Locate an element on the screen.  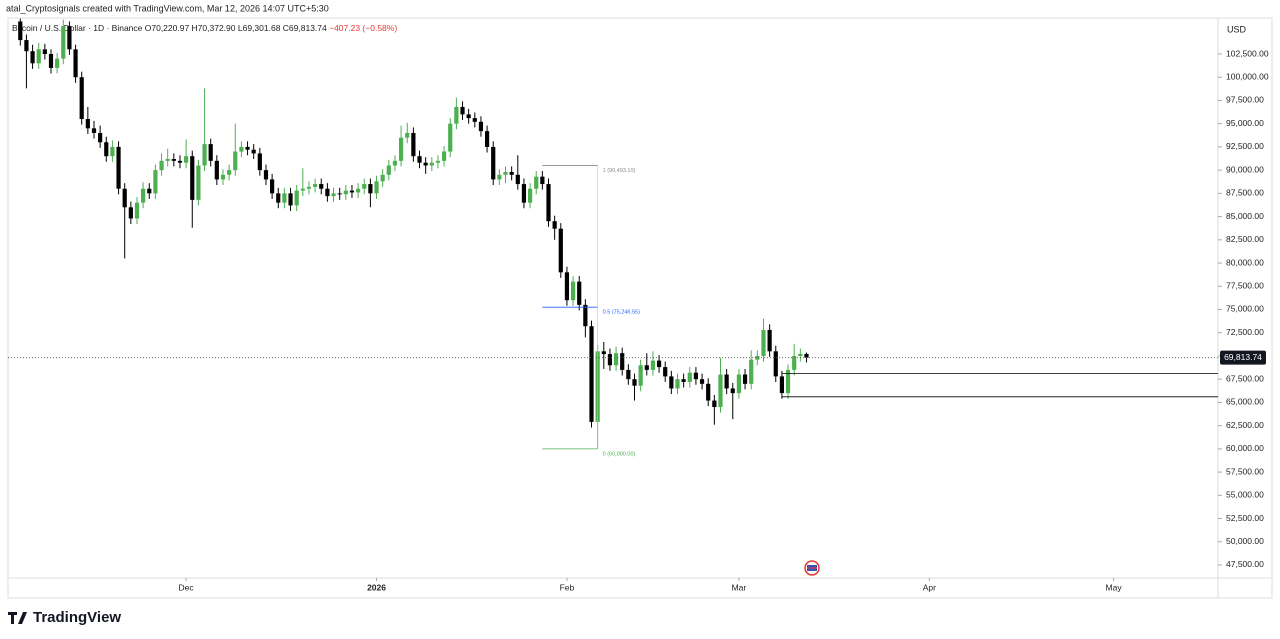
y-tick-label: 90,000.00 is located at coordinates (1245, 169).